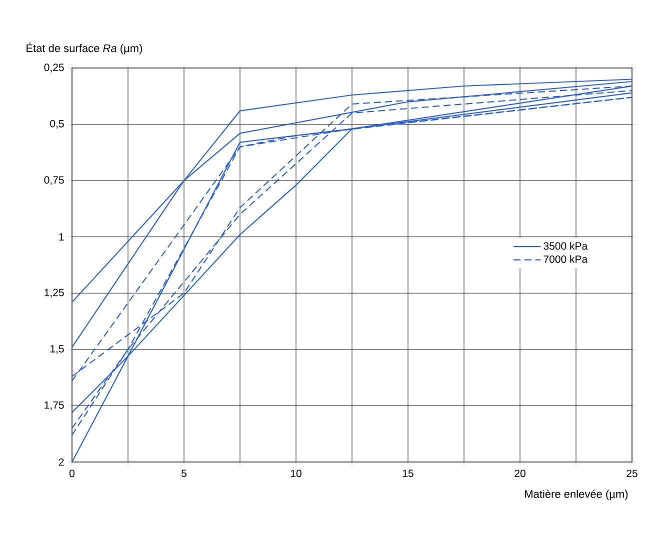 The width and height of the screenshot is (645, 534). What do you see at coordinates (54, 293) in the screenshot?
I see `y-tick-label: 1,25` at bounding box center [54, 293].